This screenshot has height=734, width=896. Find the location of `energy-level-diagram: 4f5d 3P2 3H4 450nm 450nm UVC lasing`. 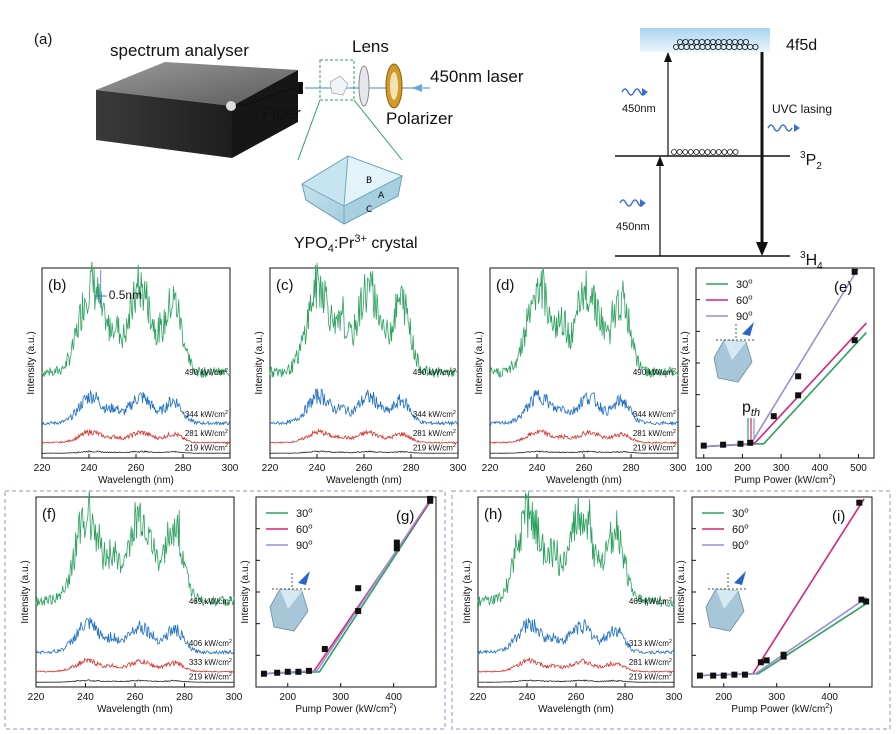

energy-level-diagram: 4f5d 3P2 3H4 450nm 450nm UVC lasing is located at coordinates (723, 150).